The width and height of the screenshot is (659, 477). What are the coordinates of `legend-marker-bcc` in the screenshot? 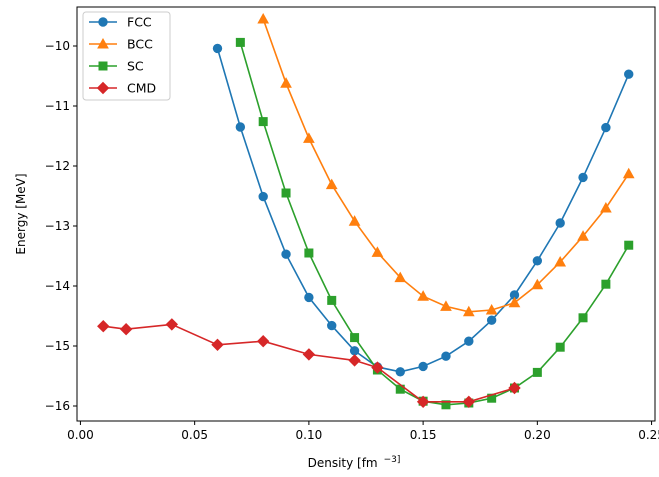 It's located at (103, 43).